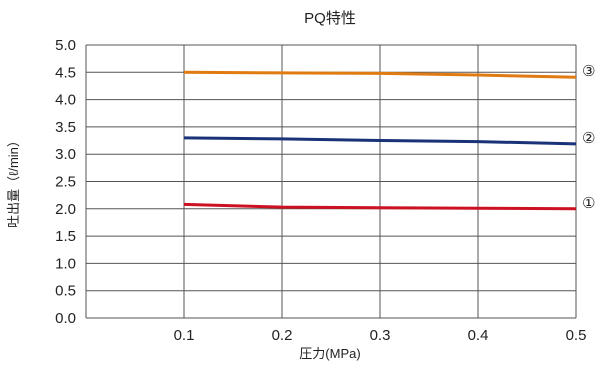 The image size is (599, 365). Describe the element at coordinates (330, 18) in the screenshot. I see `chart-title: PQ特性` at that location.